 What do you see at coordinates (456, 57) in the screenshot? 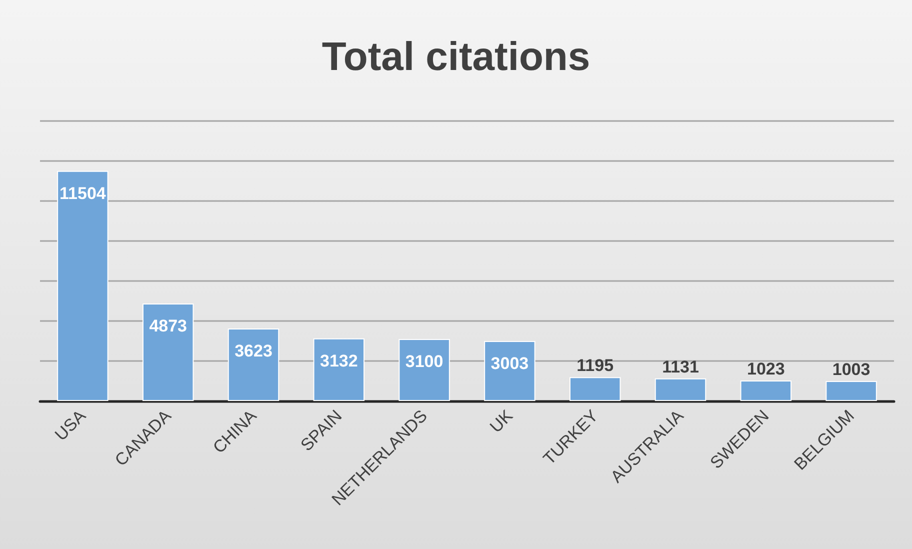
I see `chart-title: Total citations` at bounding box center [456, 57].